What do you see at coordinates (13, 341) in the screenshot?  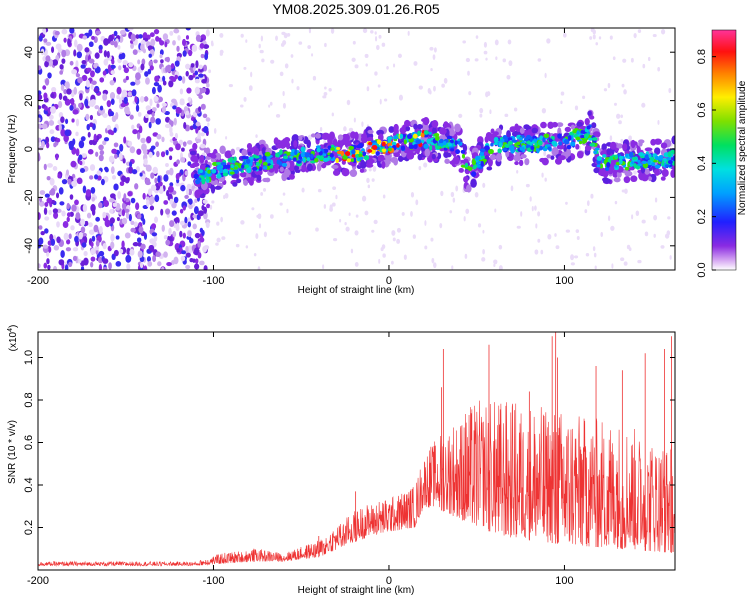 I see `snr-scale-prefix: (x10` at bounding box center [13, 341].